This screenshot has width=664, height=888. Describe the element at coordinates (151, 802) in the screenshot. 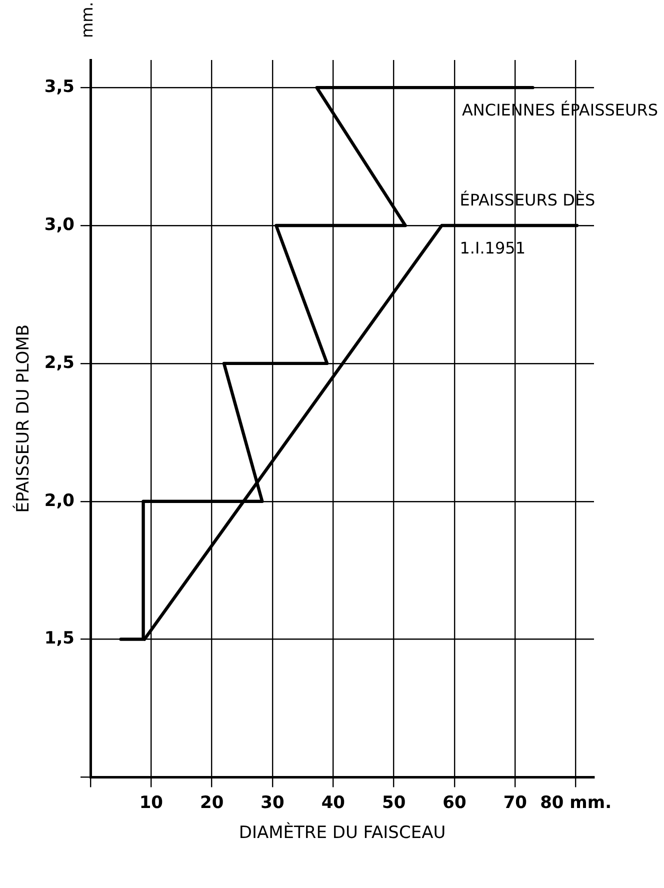

I see `x-tick-label: 10` at that location.